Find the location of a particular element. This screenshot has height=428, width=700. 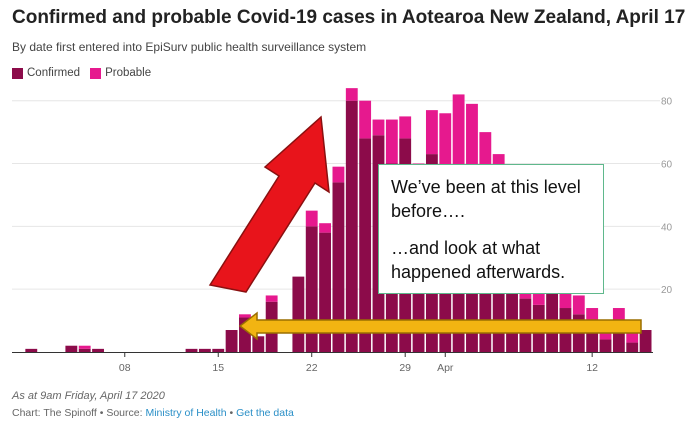

x-tick-label: 08 is located at coordinates (125, 368).